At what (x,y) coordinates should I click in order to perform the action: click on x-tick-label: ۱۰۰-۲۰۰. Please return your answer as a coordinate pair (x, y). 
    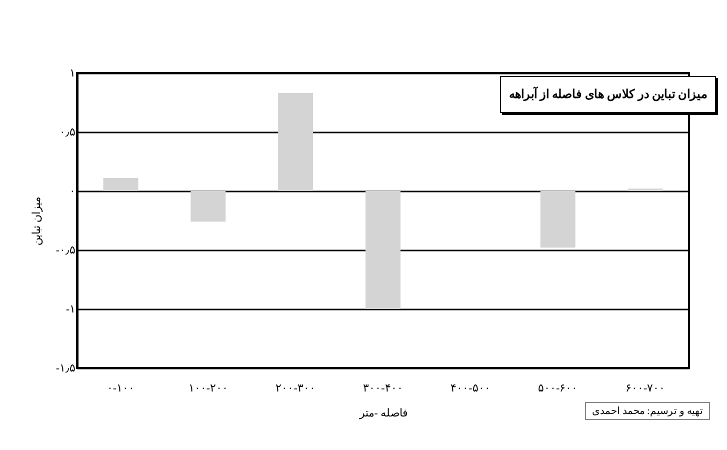
    Looking at the image, I should click on (208, 388).